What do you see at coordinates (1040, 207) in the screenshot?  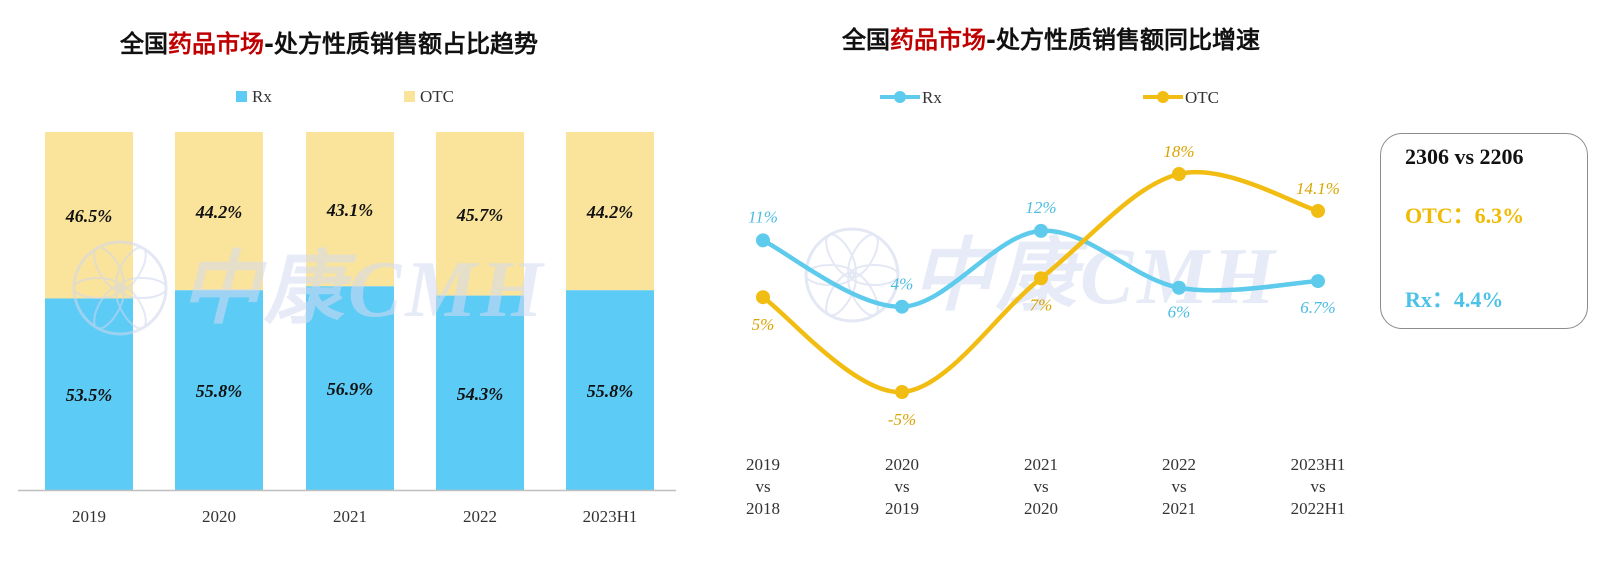 I see `data-label-rx: 12%` at bounding box center [1040, 207].